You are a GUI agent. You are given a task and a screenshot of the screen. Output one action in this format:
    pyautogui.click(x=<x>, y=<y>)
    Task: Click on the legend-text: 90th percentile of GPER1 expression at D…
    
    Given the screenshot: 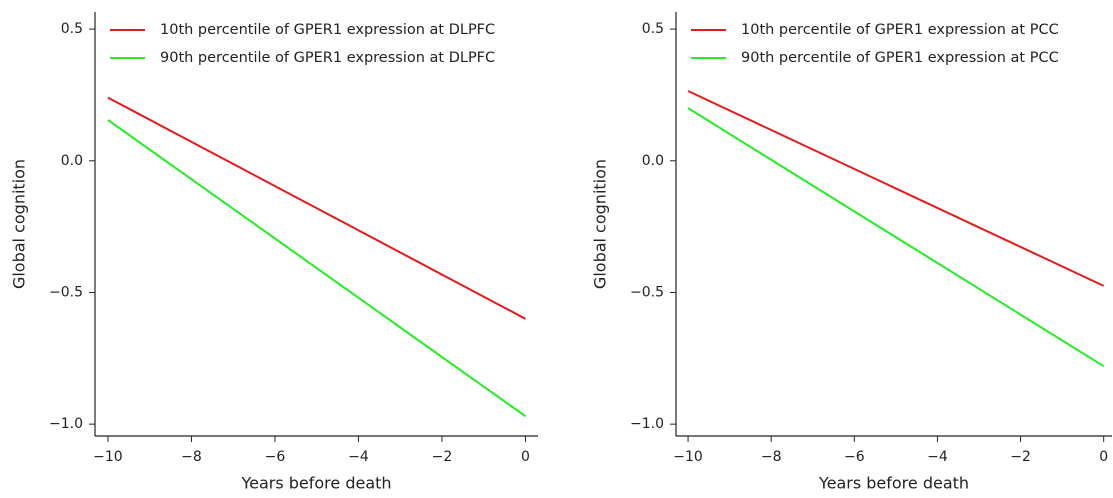 What is the action you would take?
    pyautogui.click(x=327, y=58)
    